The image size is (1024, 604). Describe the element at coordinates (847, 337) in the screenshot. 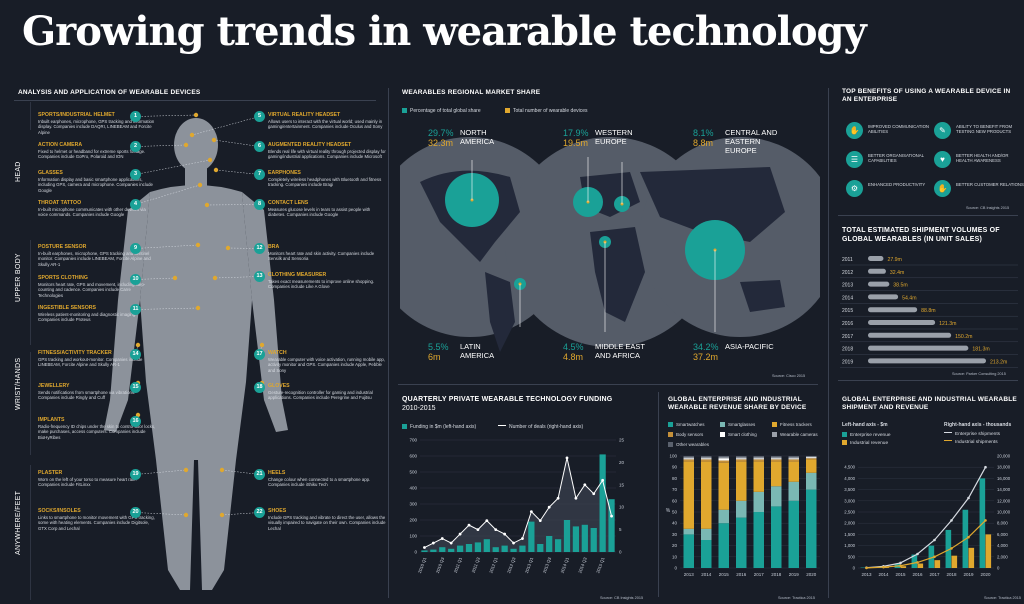

I see `year-label: 2017` at that location.